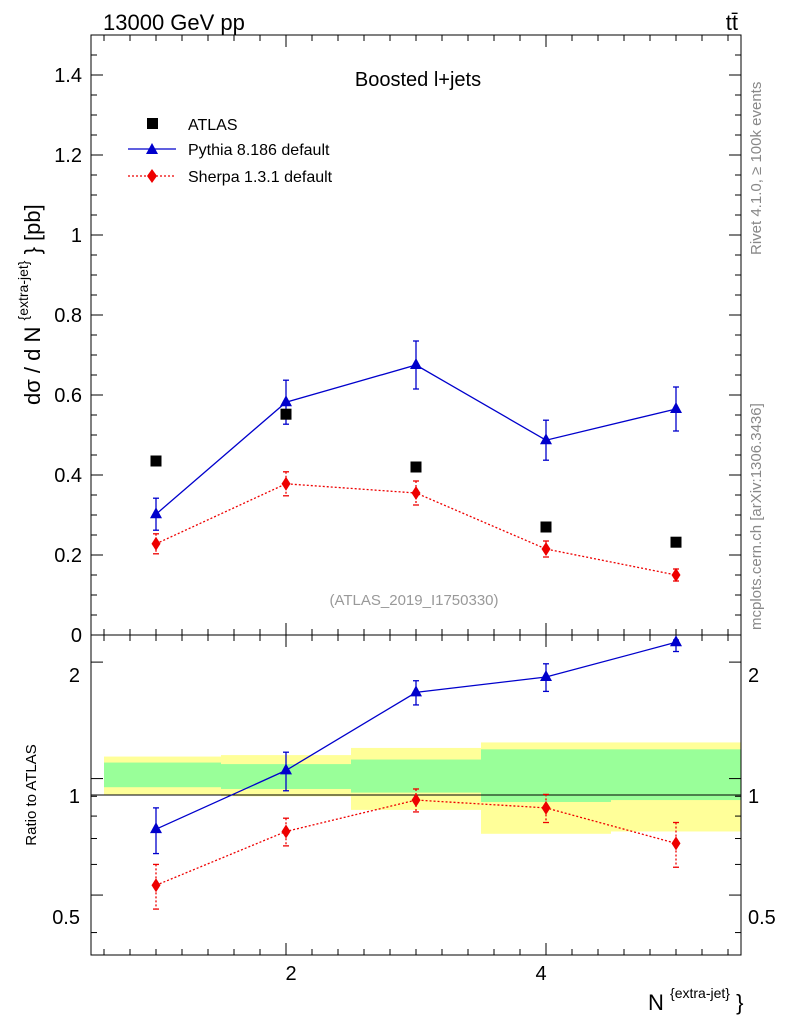 The image size is (786, 1024). What do you see at coordinates (413, 600) in the screenshot?
I see `analysis-label: (ATLAS_2019_I1750330)` at bounding box center [413, 600].